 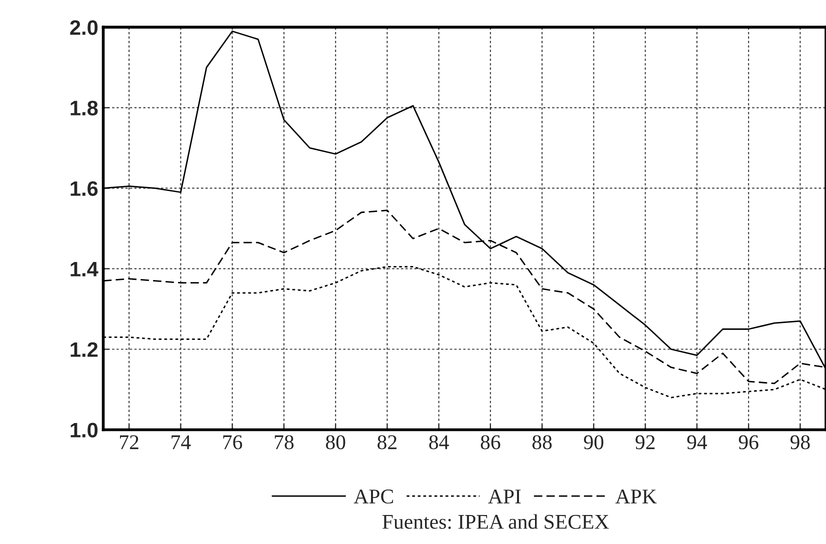 What do you see at coordinates (800, 442) in the screenshot?
I see `x-tick-label: 98` at bounding box center [800, 442].